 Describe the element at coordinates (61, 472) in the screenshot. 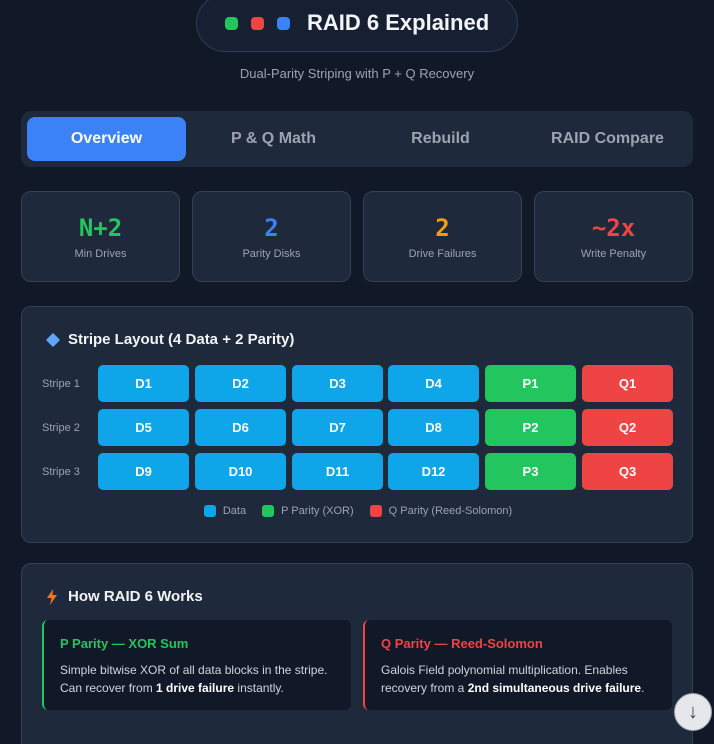

I see `stripe-label: Stripe 3` at that location.